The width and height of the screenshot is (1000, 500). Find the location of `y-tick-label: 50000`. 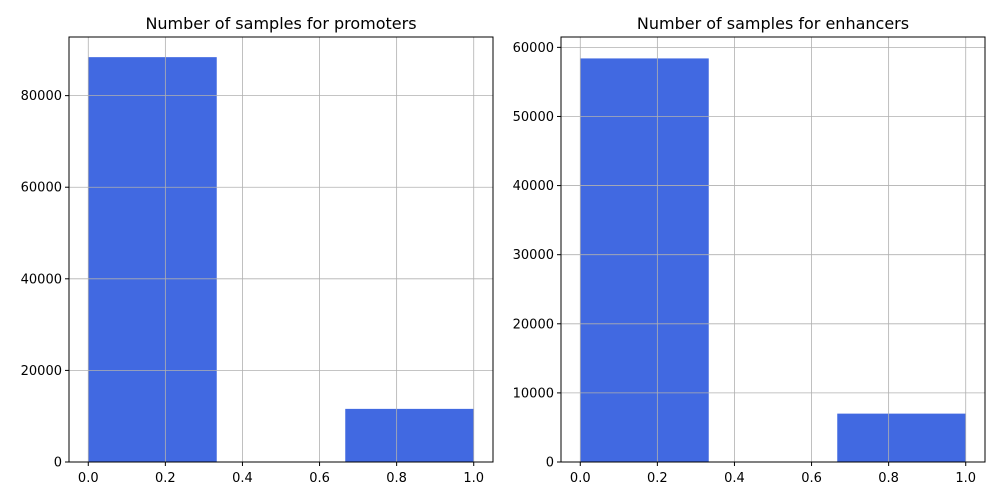

y-tick-label: 50000 is located at coordinates (533, 117).